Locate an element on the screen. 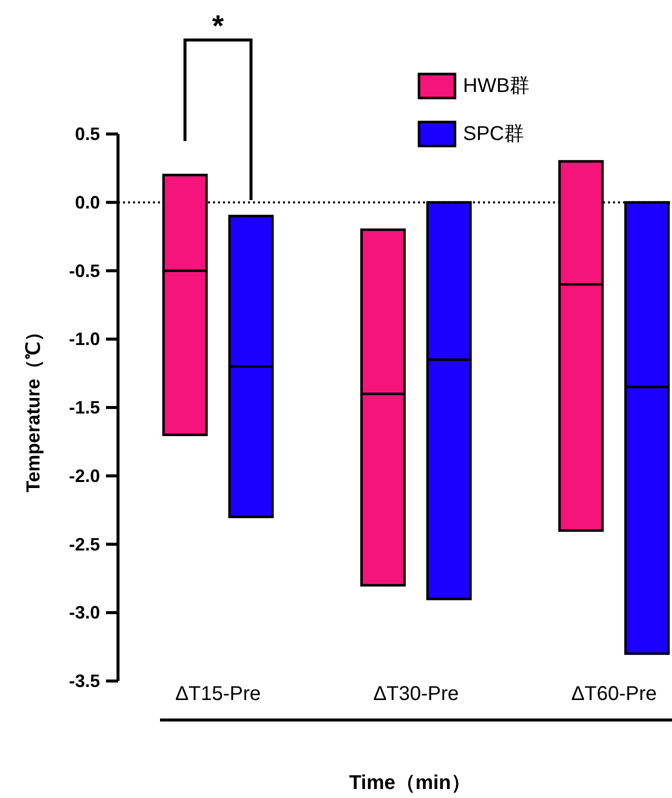 This screenshot has height=798, width=672. y-tick-label: 0.0 is located at coordinates (87, 202).